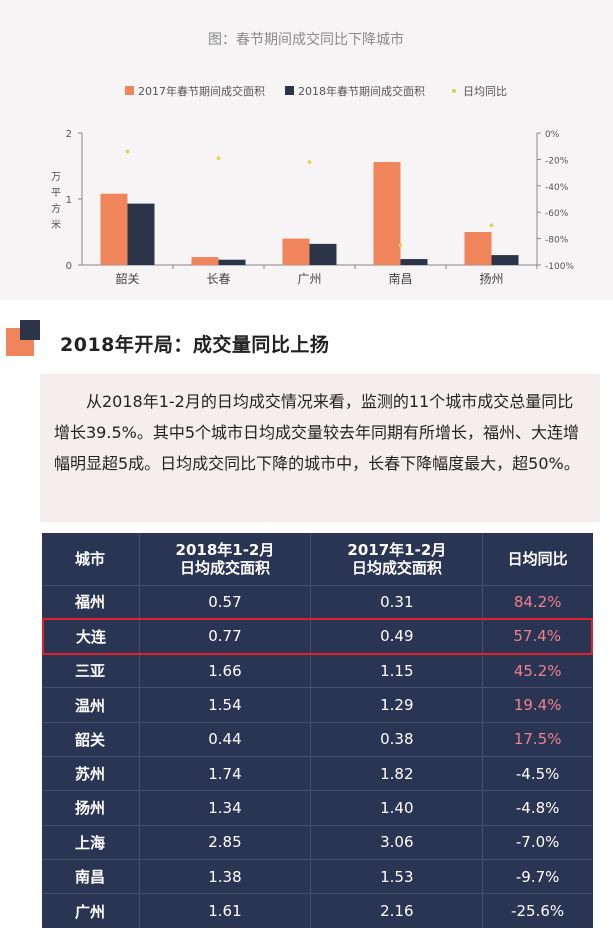 Image resolution: width=613 pixels, height=931 pixels. What do you see at coordinates (397, 808) in the screenshot?
I see `cell-2017: 1.40` at bounding box center [397, 808].